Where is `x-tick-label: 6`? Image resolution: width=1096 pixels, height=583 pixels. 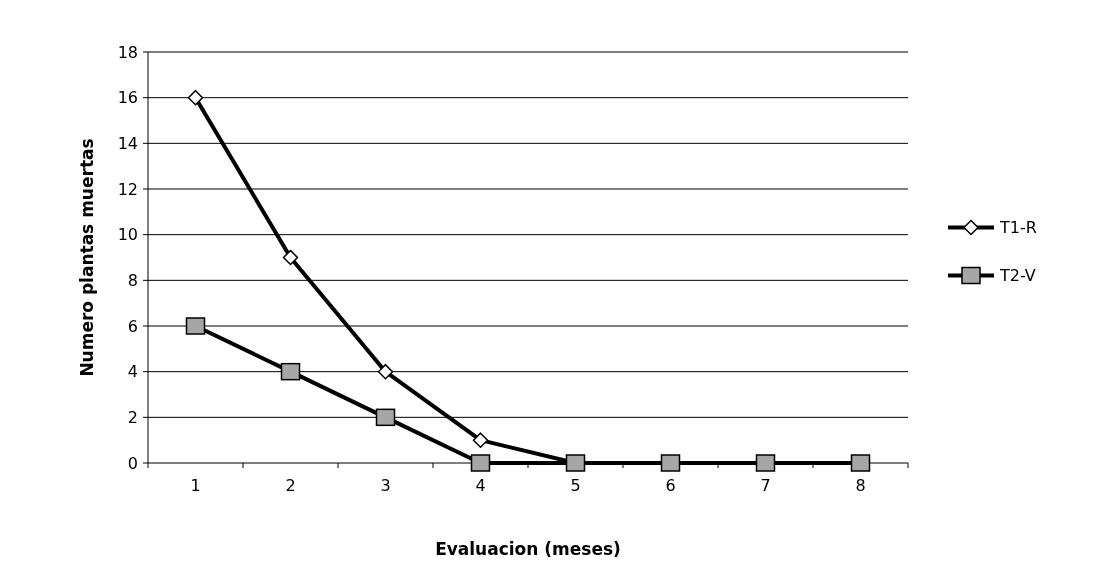 x-tick-label: 6 is located at coordinates (670, 485).